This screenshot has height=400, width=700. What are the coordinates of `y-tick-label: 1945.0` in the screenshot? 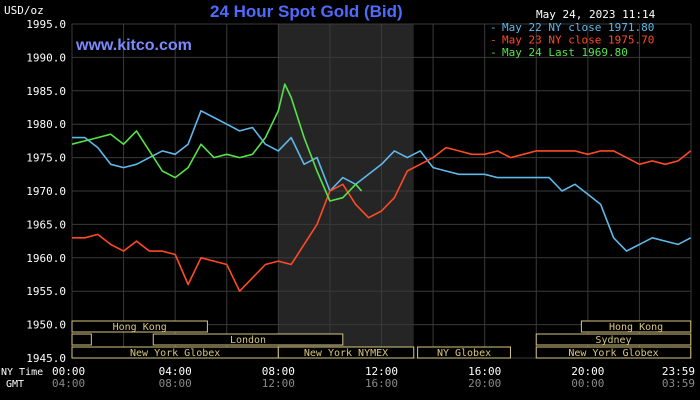 It's located at (46, 358).